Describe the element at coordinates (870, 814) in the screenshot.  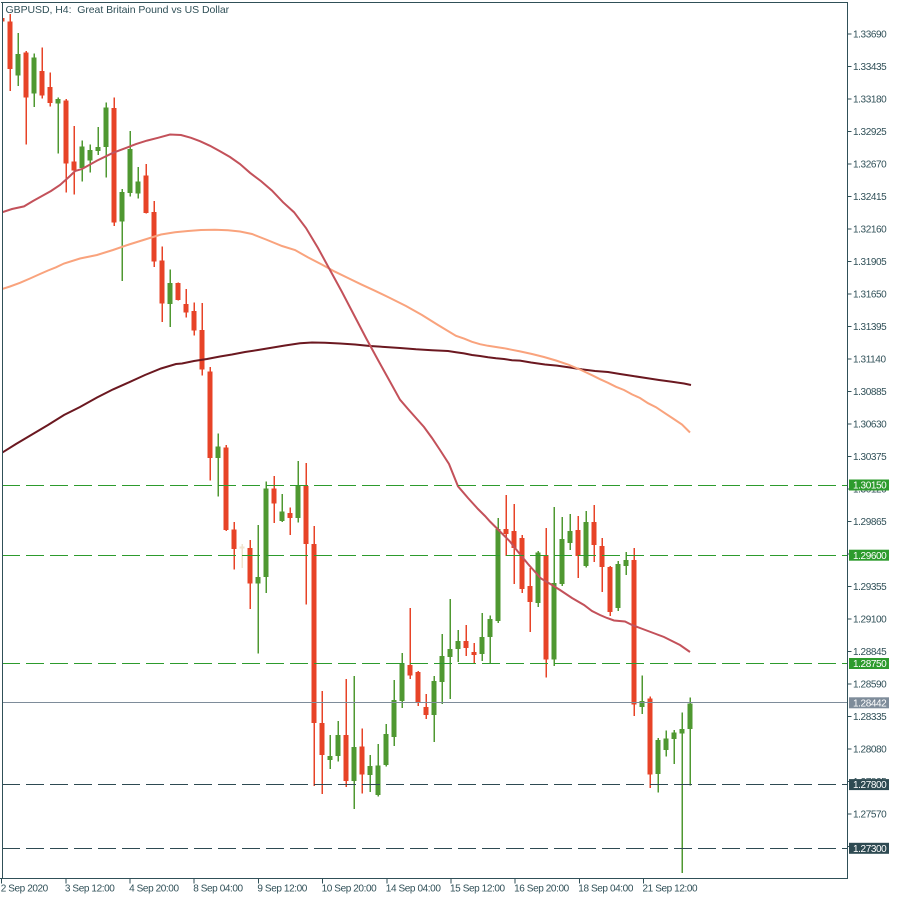
I see `svg-text: 1.27570` at that location.